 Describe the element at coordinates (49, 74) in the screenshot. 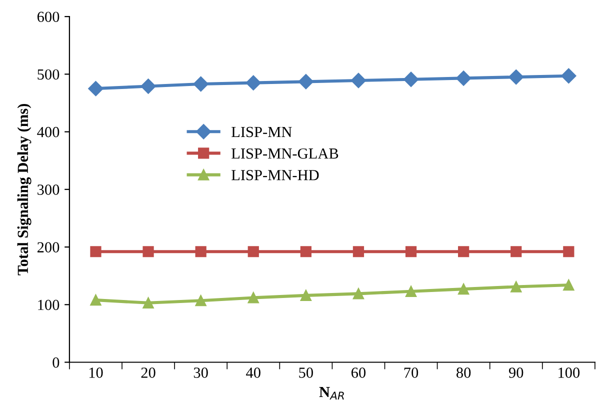

I see `y-tick-label: 500` at that location.